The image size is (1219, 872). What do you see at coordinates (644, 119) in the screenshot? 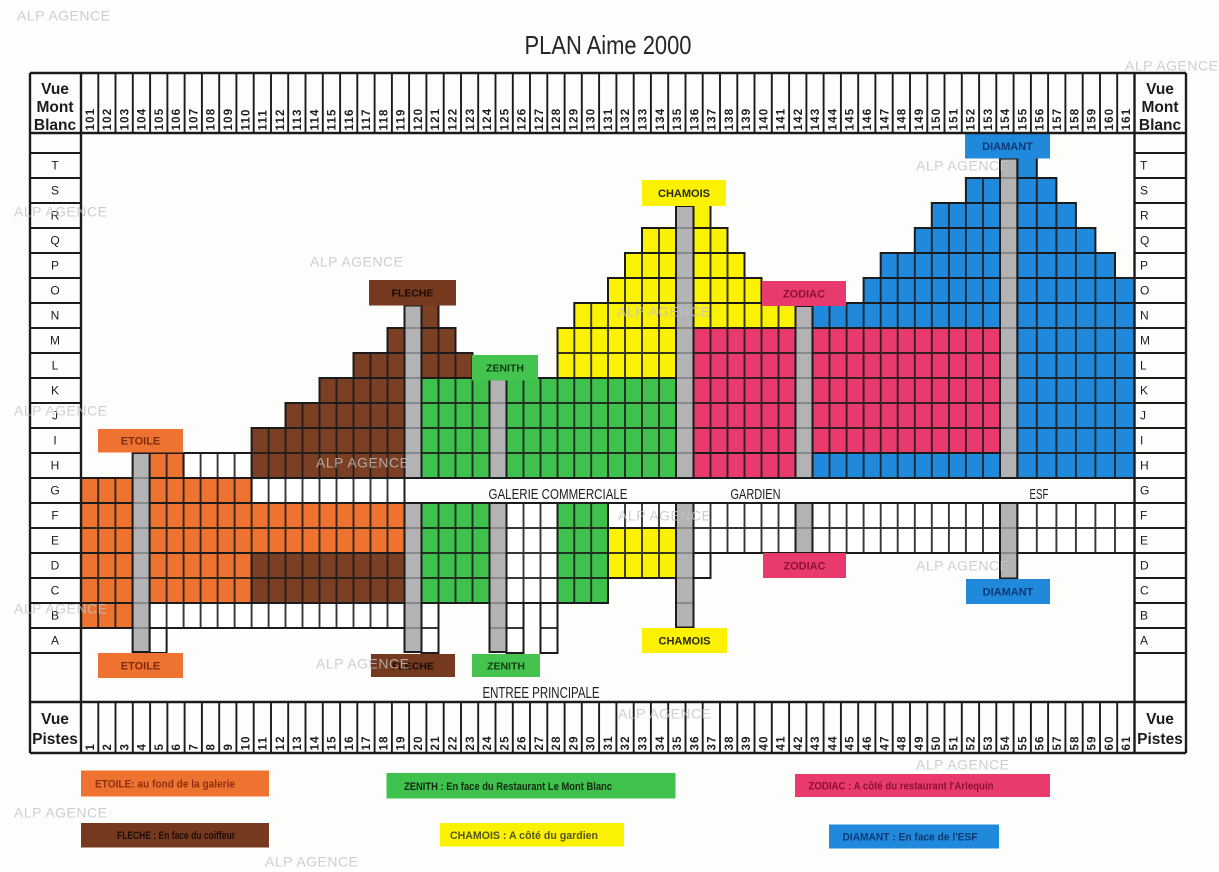
I see `svg-text: 133` at bounding box center [644, 119].